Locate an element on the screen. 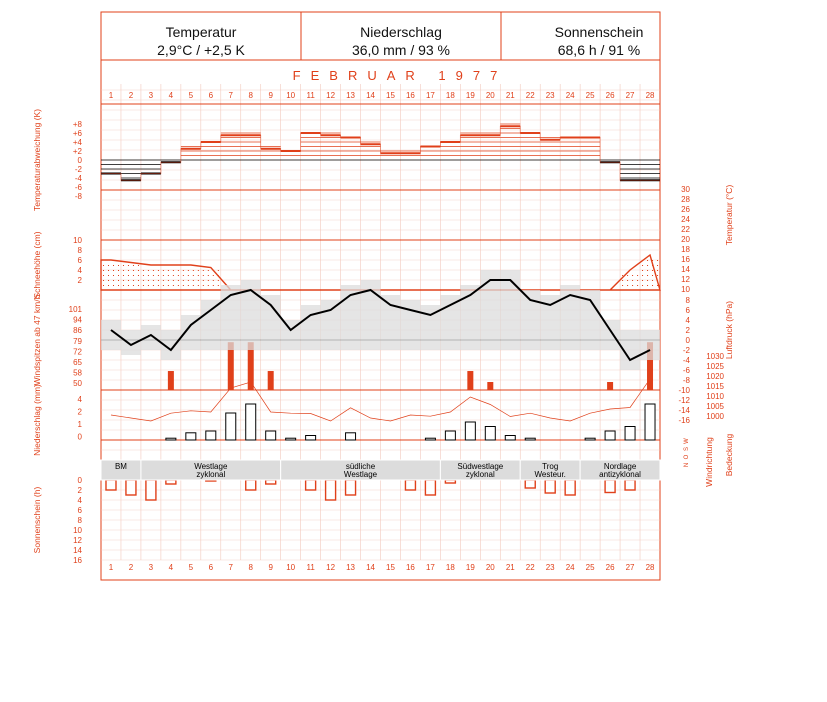 The width and height of the screenshot is (827, 702). day-label-top: 15 is located at coordinates (390, 95).